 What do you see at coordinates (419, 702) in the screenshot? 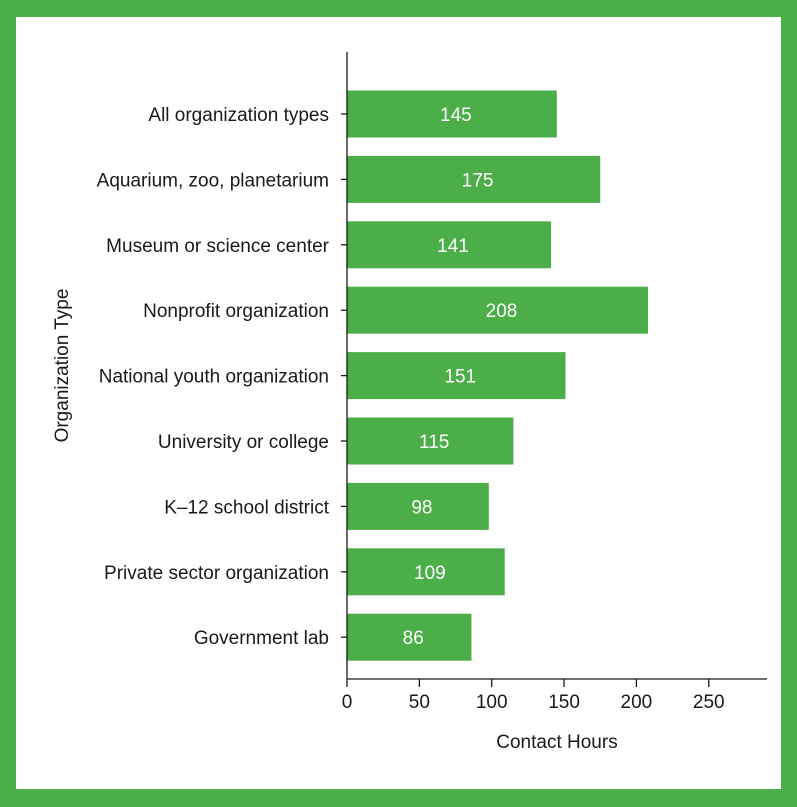
I see `x-tick-label: 50` at bounding box center [419, 702].